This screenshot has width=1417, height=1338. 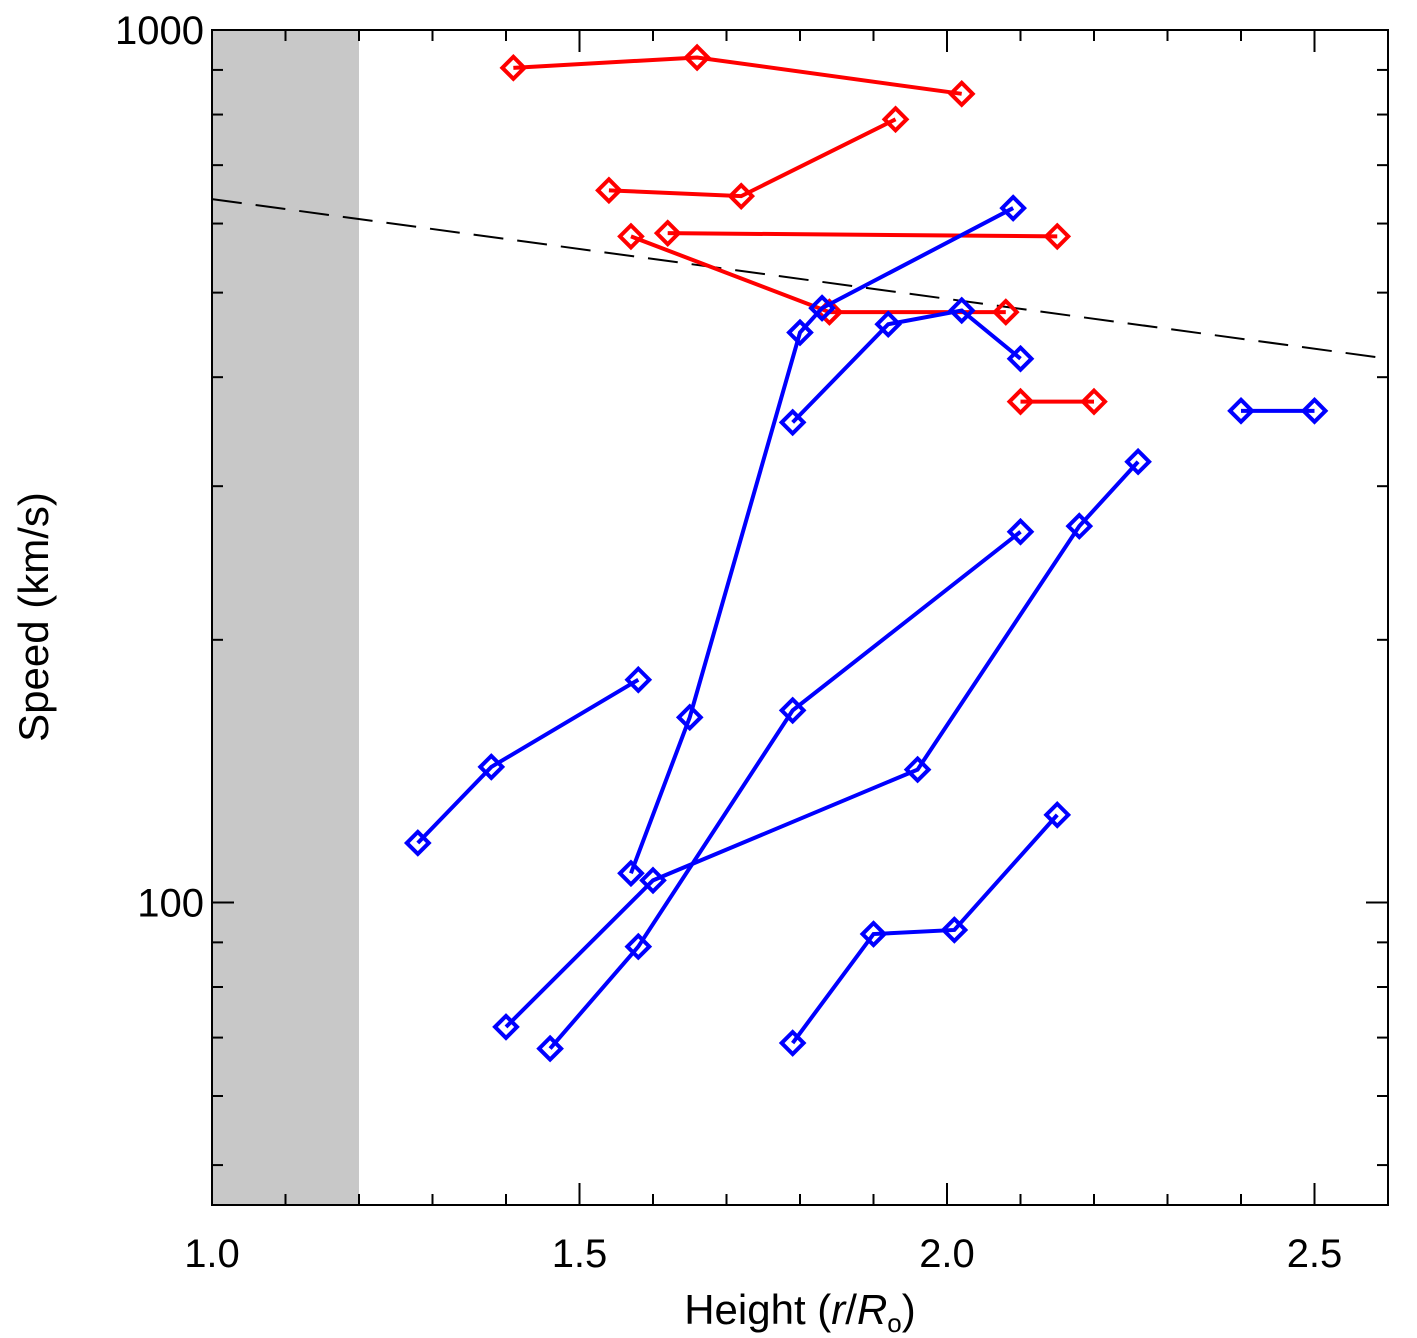 I want to click on x-tick-label: 2.5, so click(x=1315, y=1254).